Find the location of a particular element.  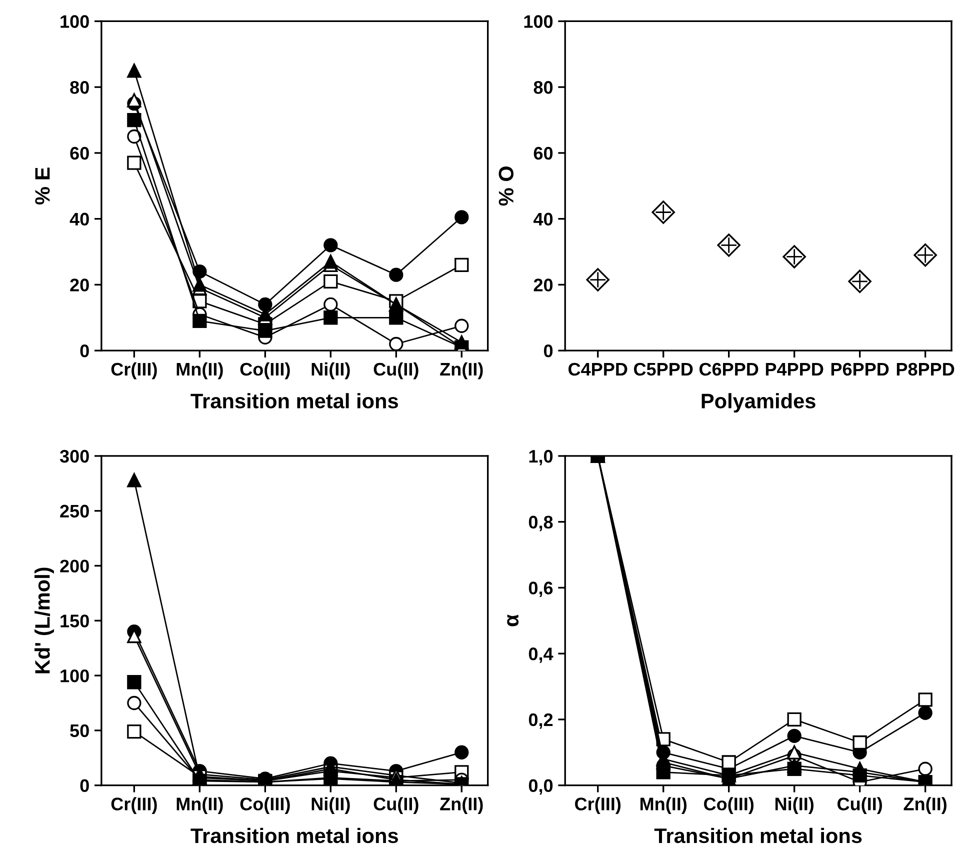

y-tick-label: 1,0 is located at coordinates (541, 458).